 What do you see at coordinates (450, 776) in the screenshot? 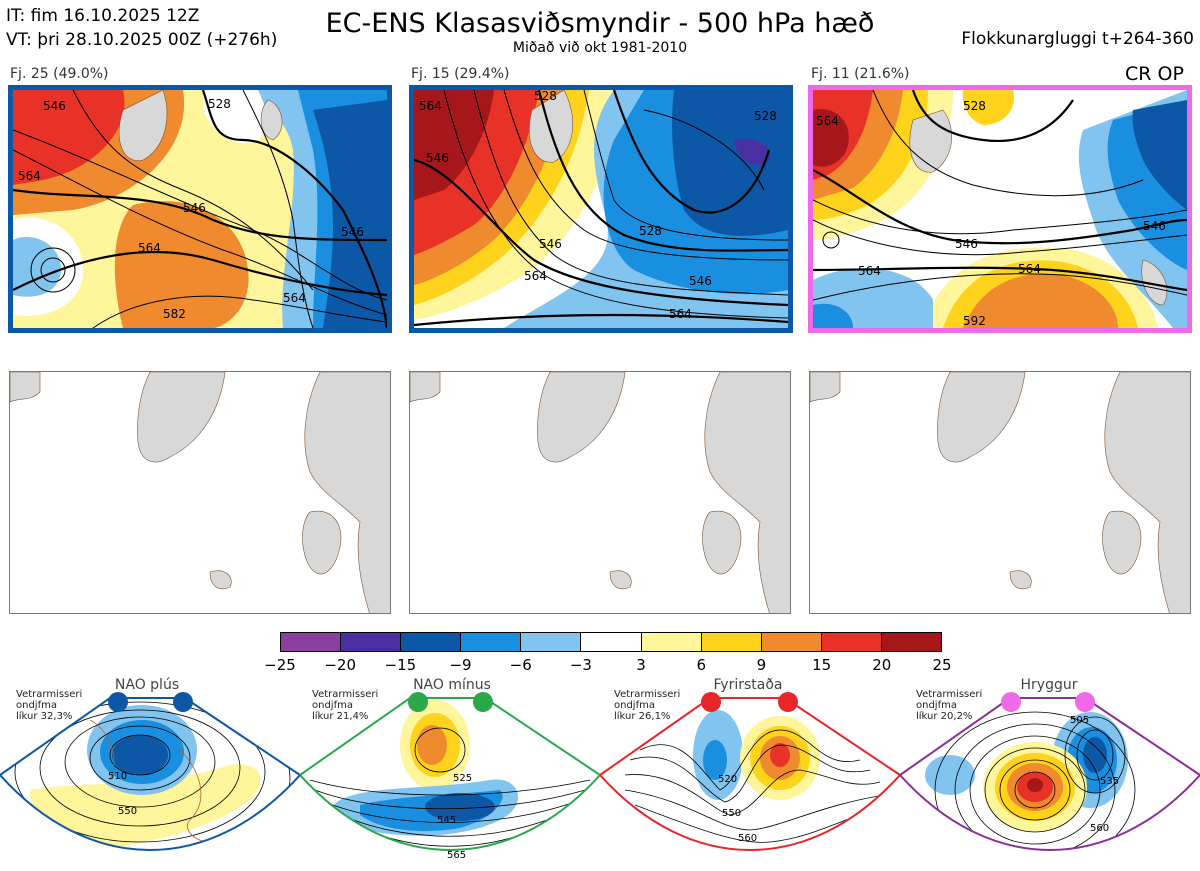
I see `regime-2-map: 525 545 565` at bounding box center [450, 776].